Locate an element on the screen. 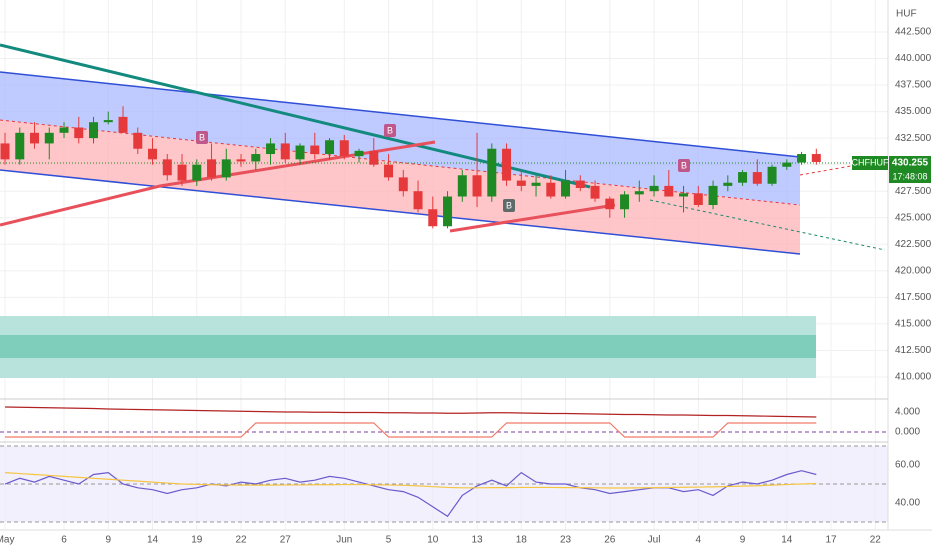 Image resolution: width=932 pixels, height=550 pixels. y-tick-label: 60.00 is located at coordinates (907, 465).